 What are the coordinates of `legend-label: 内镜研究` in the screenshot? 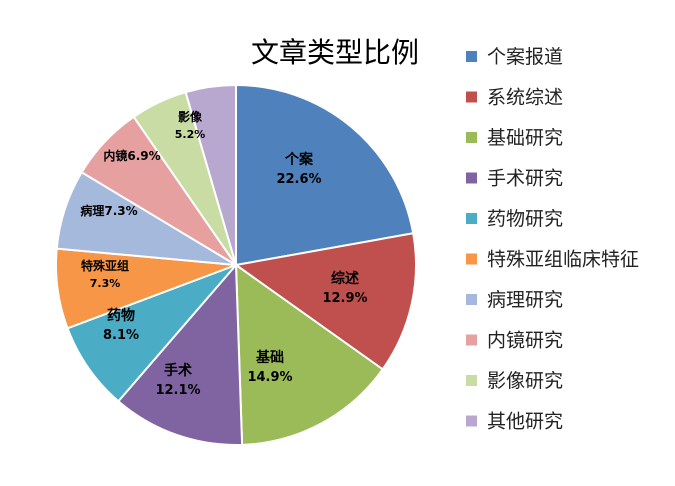 It's located at (525, 341).